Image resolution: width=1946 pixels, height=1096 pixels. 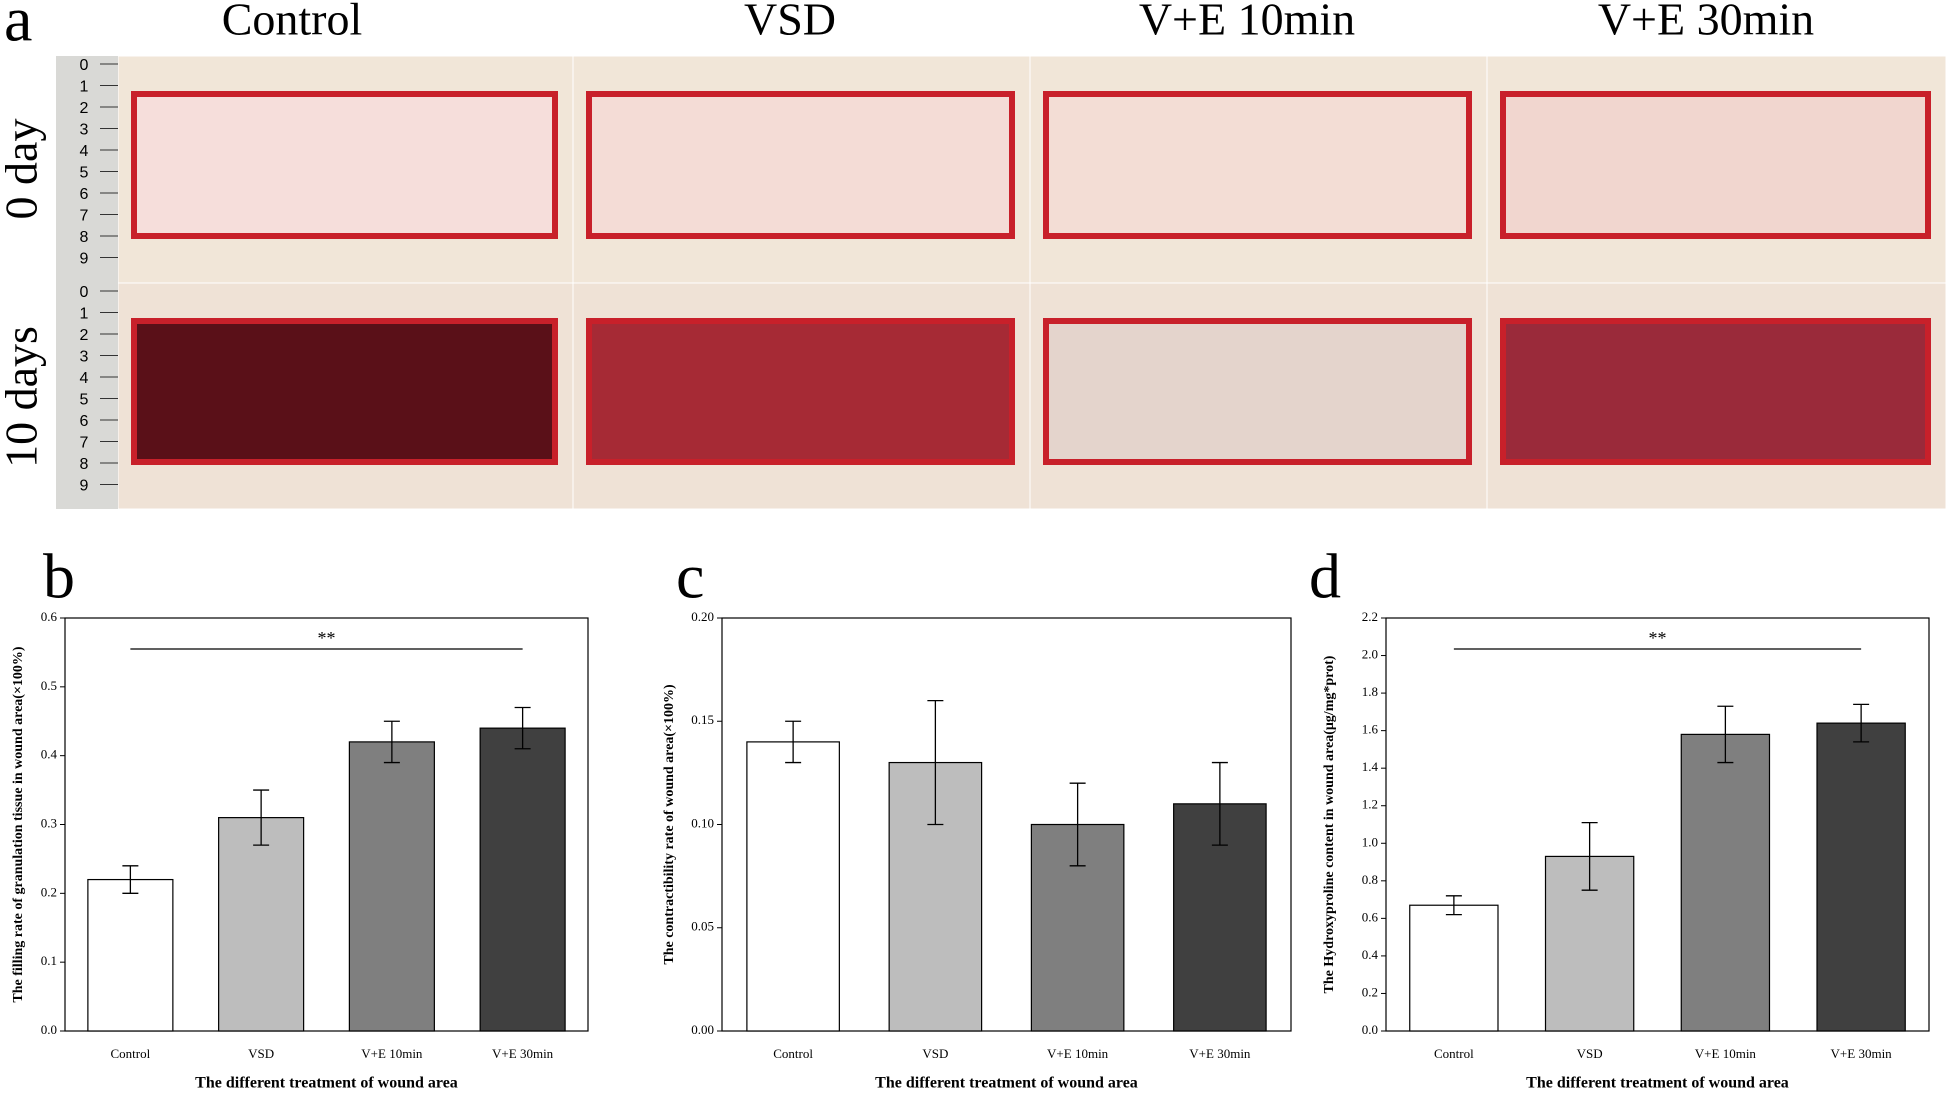 What do you see at coordinates (1370, 729) in the screenshot?
I see `y-tick-label: 1.6` at bounding box center [1370, 729].